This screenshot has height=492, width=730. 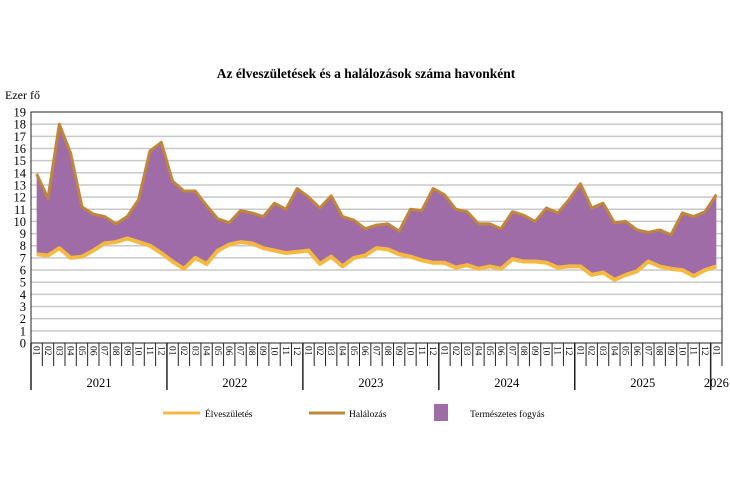 What do you see at coordinates (23, 258) in the screenshot?
I see `y-tick-label: 7` at bounding box center [23, 258].